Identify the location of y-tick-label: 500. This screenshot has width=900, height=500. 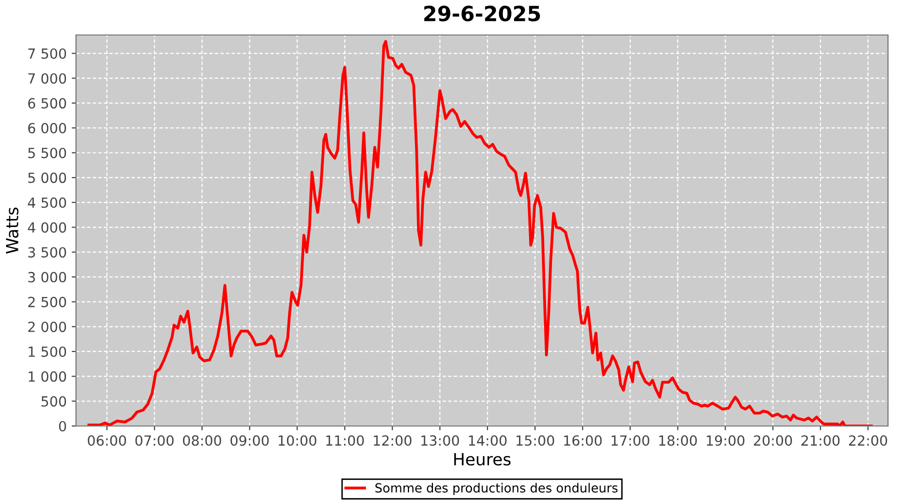
(54, 401).